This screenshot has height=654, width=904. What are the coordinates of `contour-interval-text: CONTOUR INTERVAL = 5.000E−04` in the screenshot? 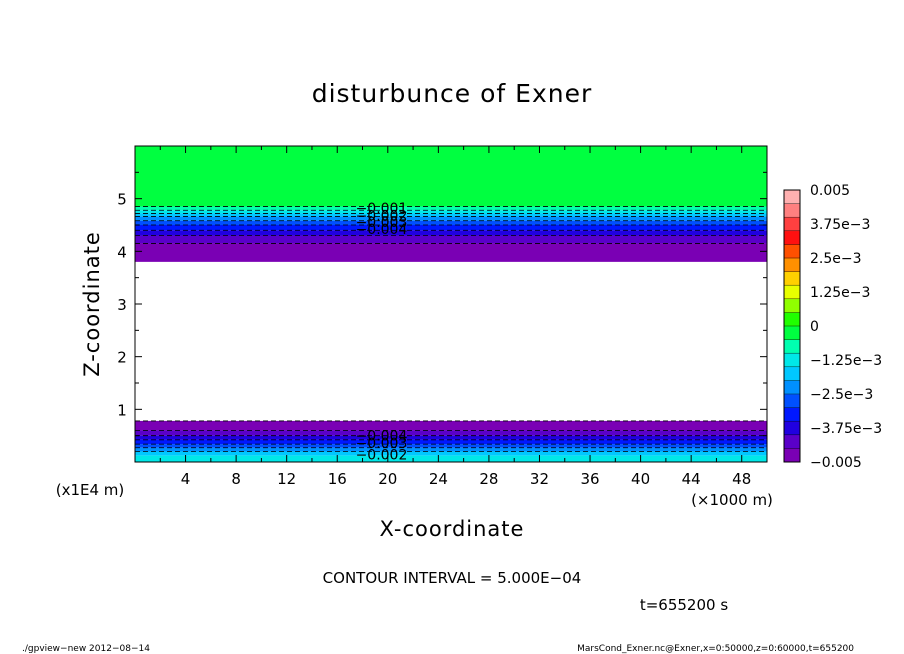 It's located at (452, 578).